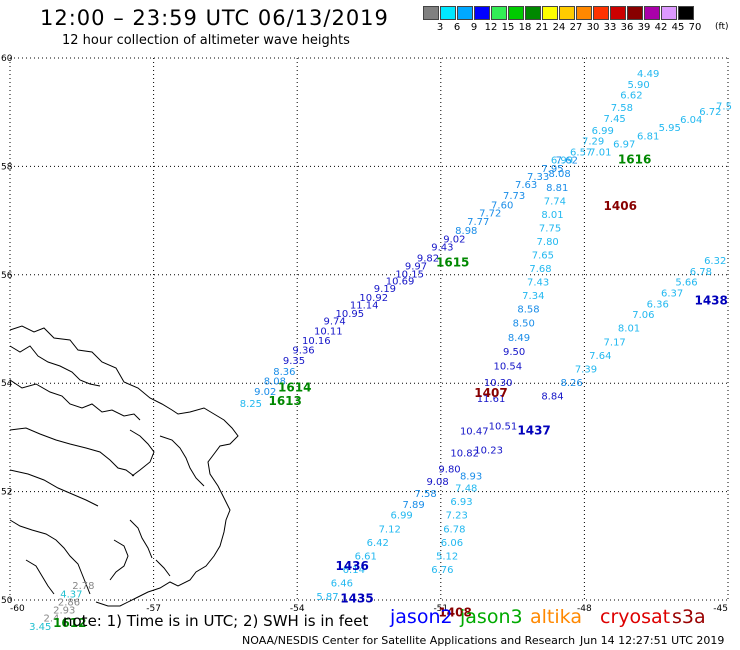 The height and width of the screenshot is (650, 740). Describe the element at coordinates (600, 153) in the screenshot. I see `swh-value: 7.01` at that location.